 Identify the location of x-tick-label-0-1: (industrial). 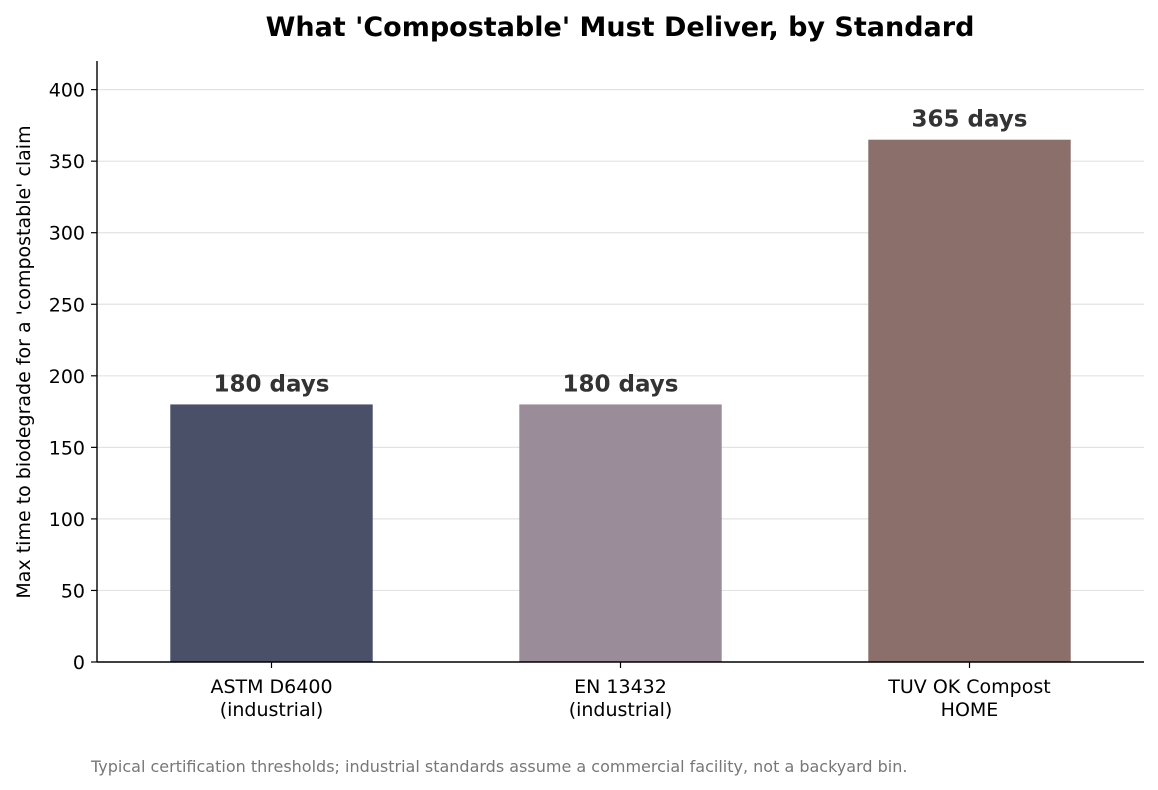
(272, 710).